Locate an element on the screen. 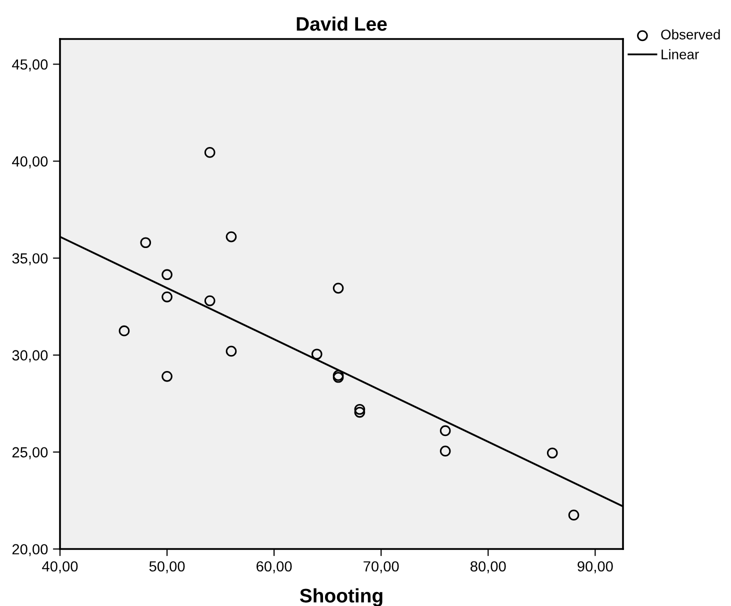 This screenshot has height=606, width=731. x-tick-label: 60,00 is located at coordinates (274, 567).